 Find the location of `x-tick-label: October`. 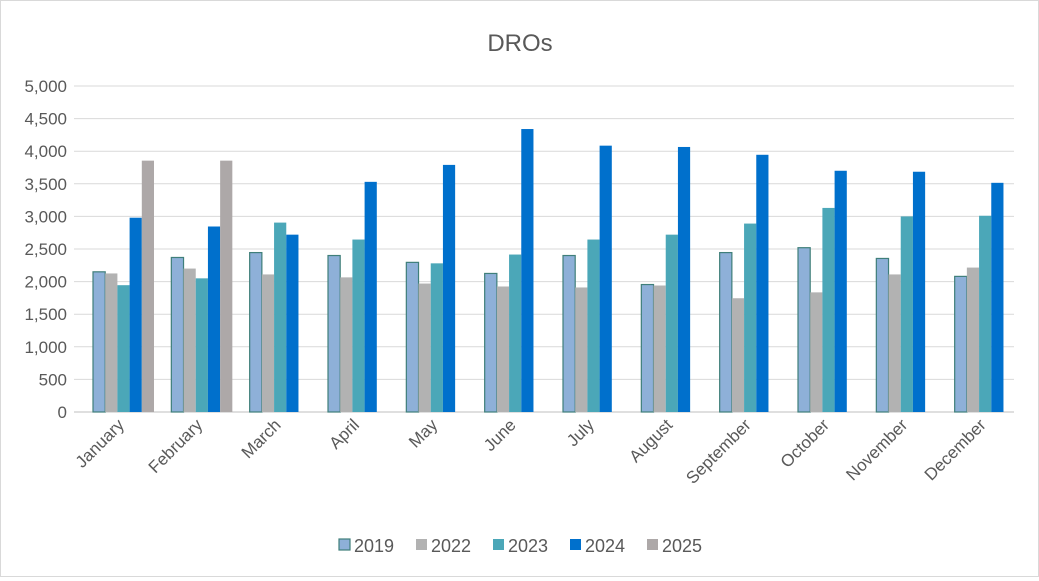

x-tick-label: October is located at coordinates (805, 443).